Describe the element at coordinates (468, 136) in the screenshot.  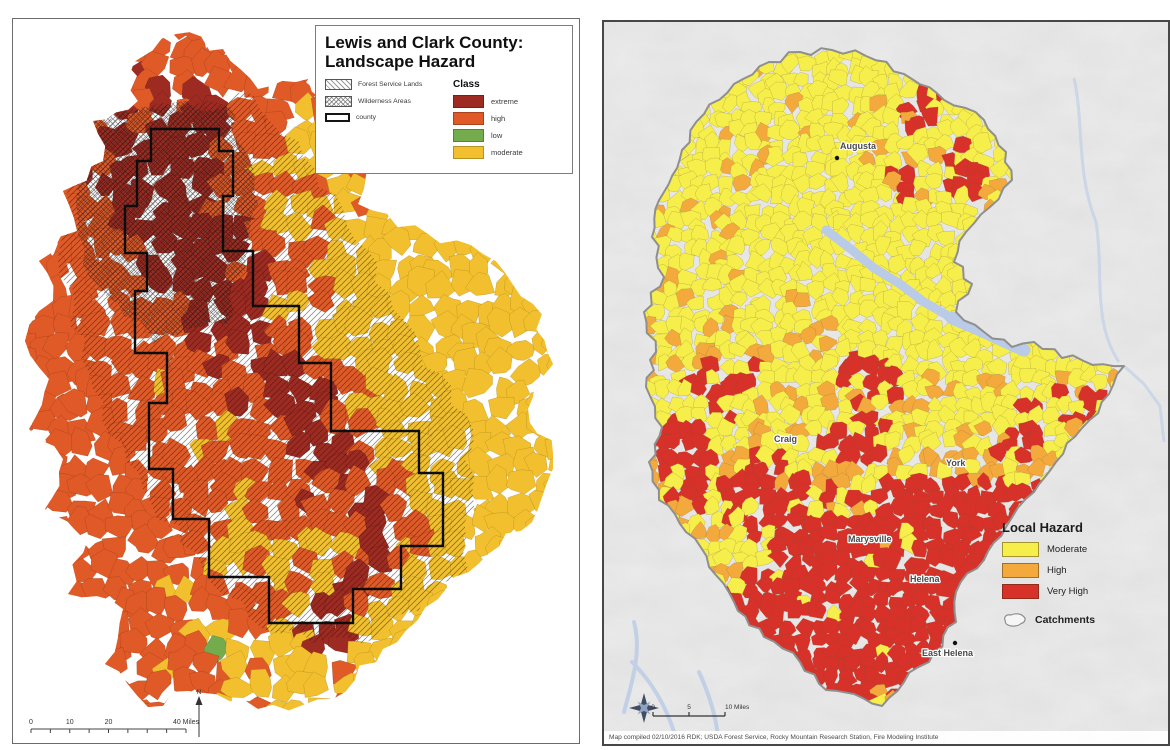
I see `class-swatch-low` at that location.